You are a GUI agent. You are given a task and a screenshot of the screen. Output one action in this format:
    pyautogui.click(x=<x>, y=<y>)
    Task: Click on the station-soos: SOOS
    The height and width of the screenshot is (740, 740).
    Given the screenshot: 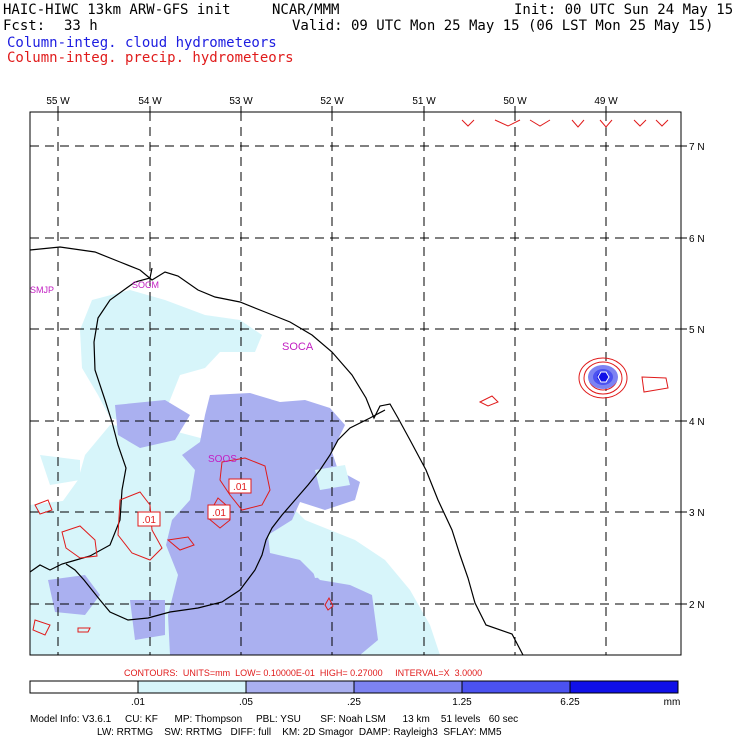 What is the action you would take?
    pyautogui.click(x=222, y=459)
    